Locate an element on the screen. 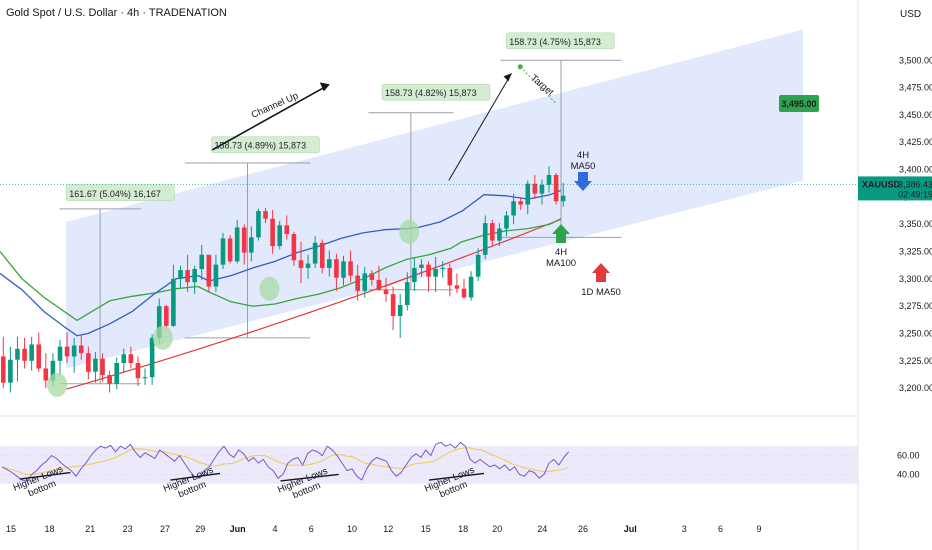 The image size is (932, 550). time-tick-label: 3 is located at coordinates (684, 529).